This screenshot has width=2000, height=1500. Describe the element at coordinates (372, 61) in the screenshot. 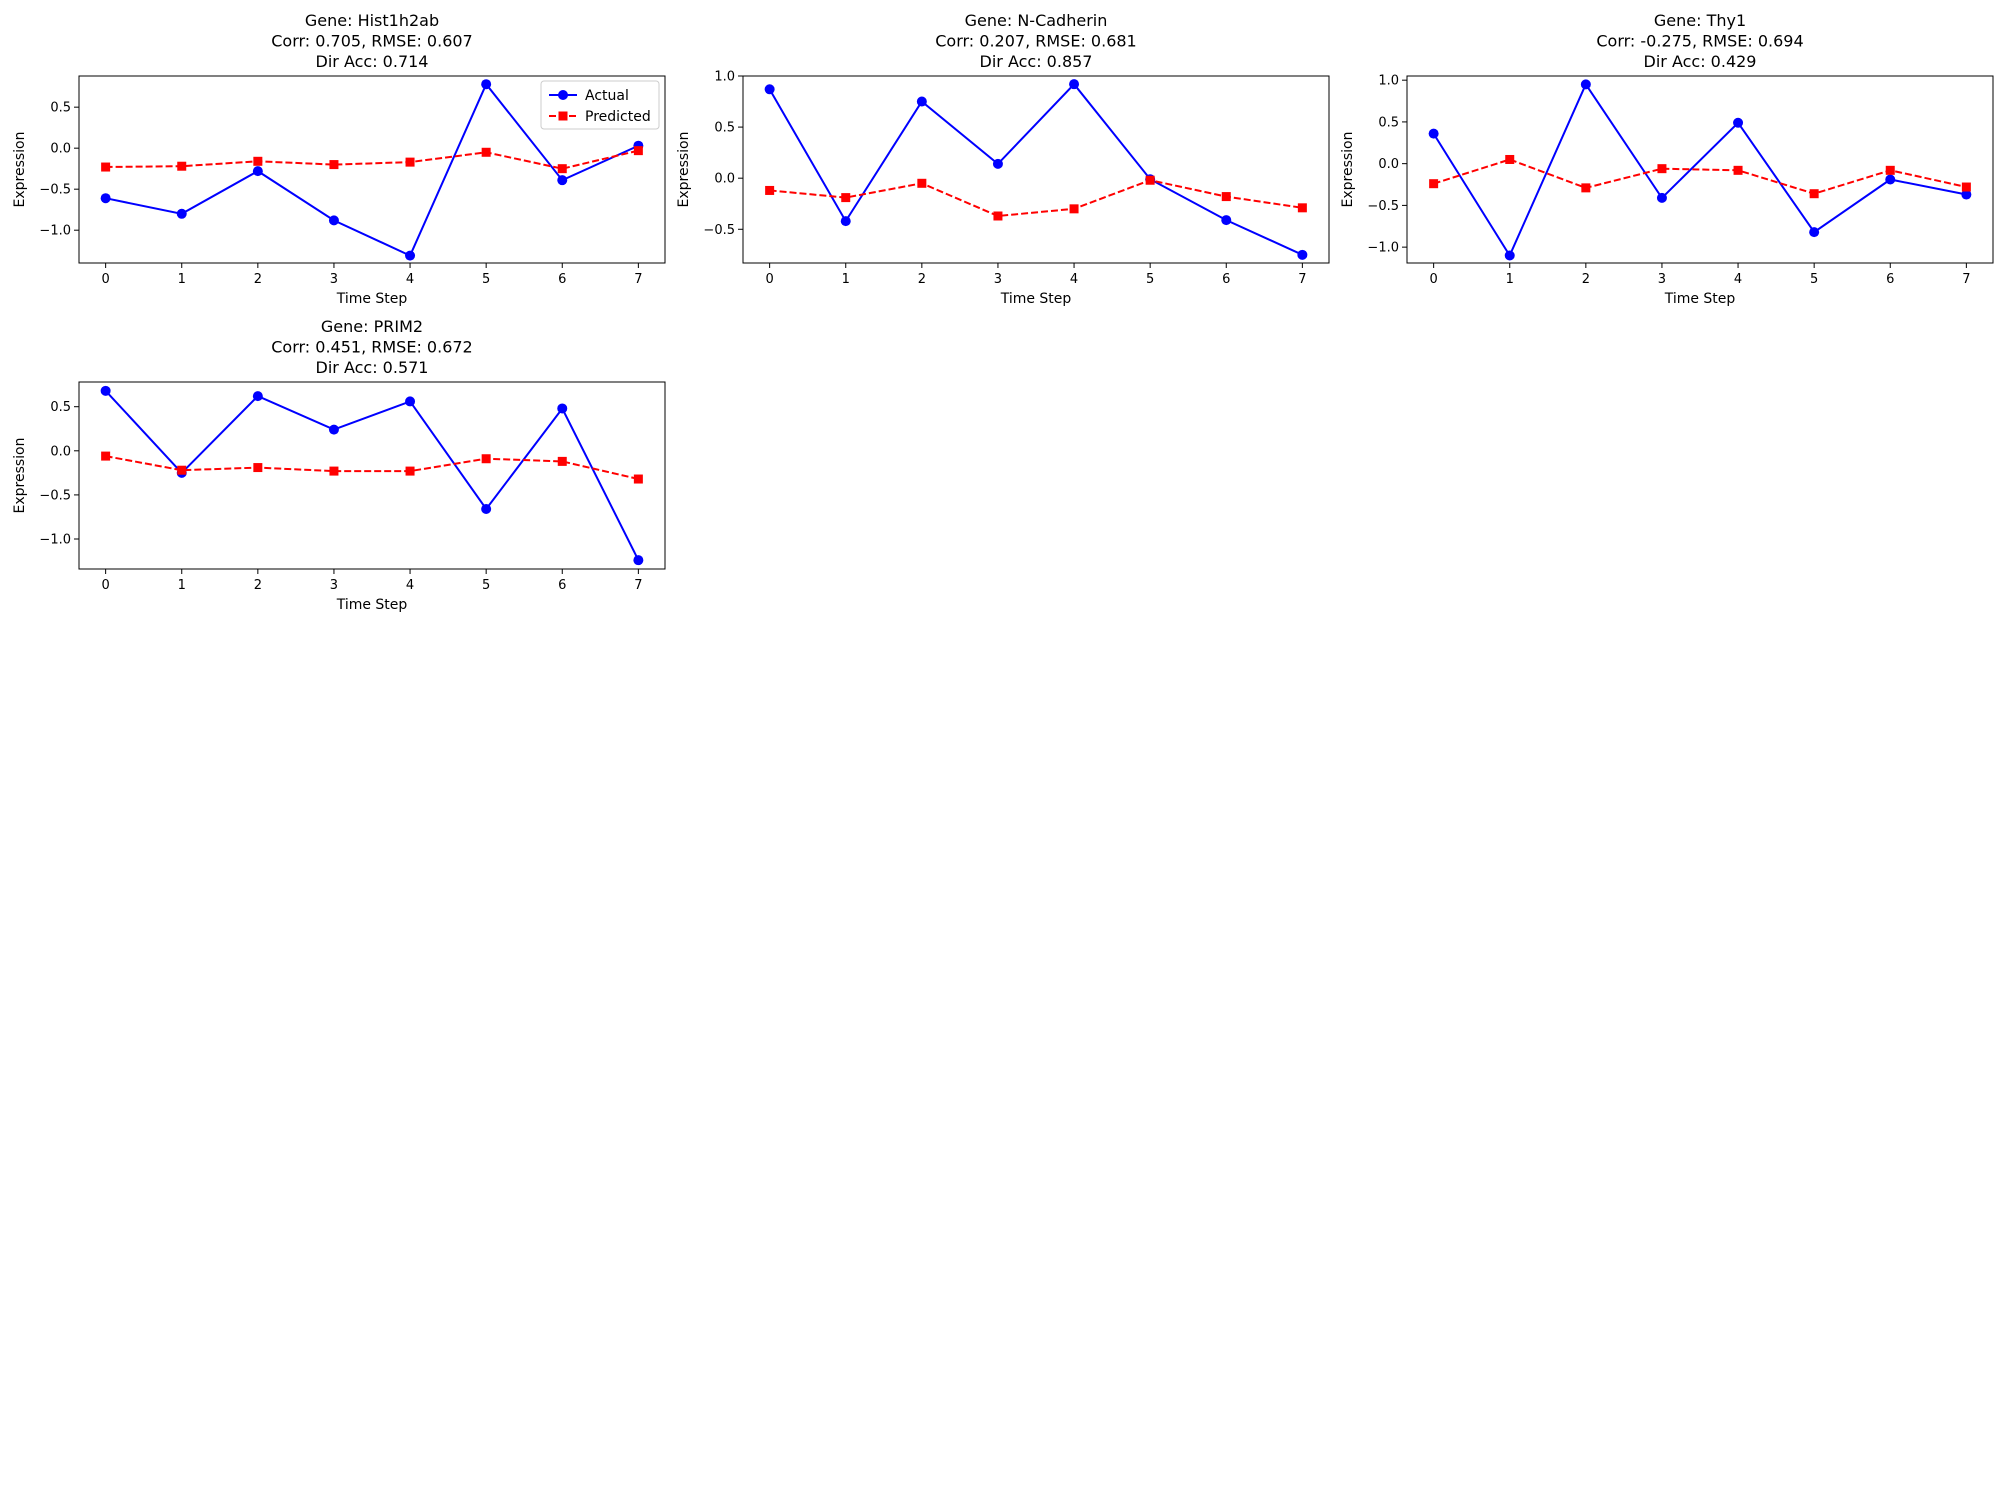

I see `chart-title-line: Dir Acc: 0.714` at that location.